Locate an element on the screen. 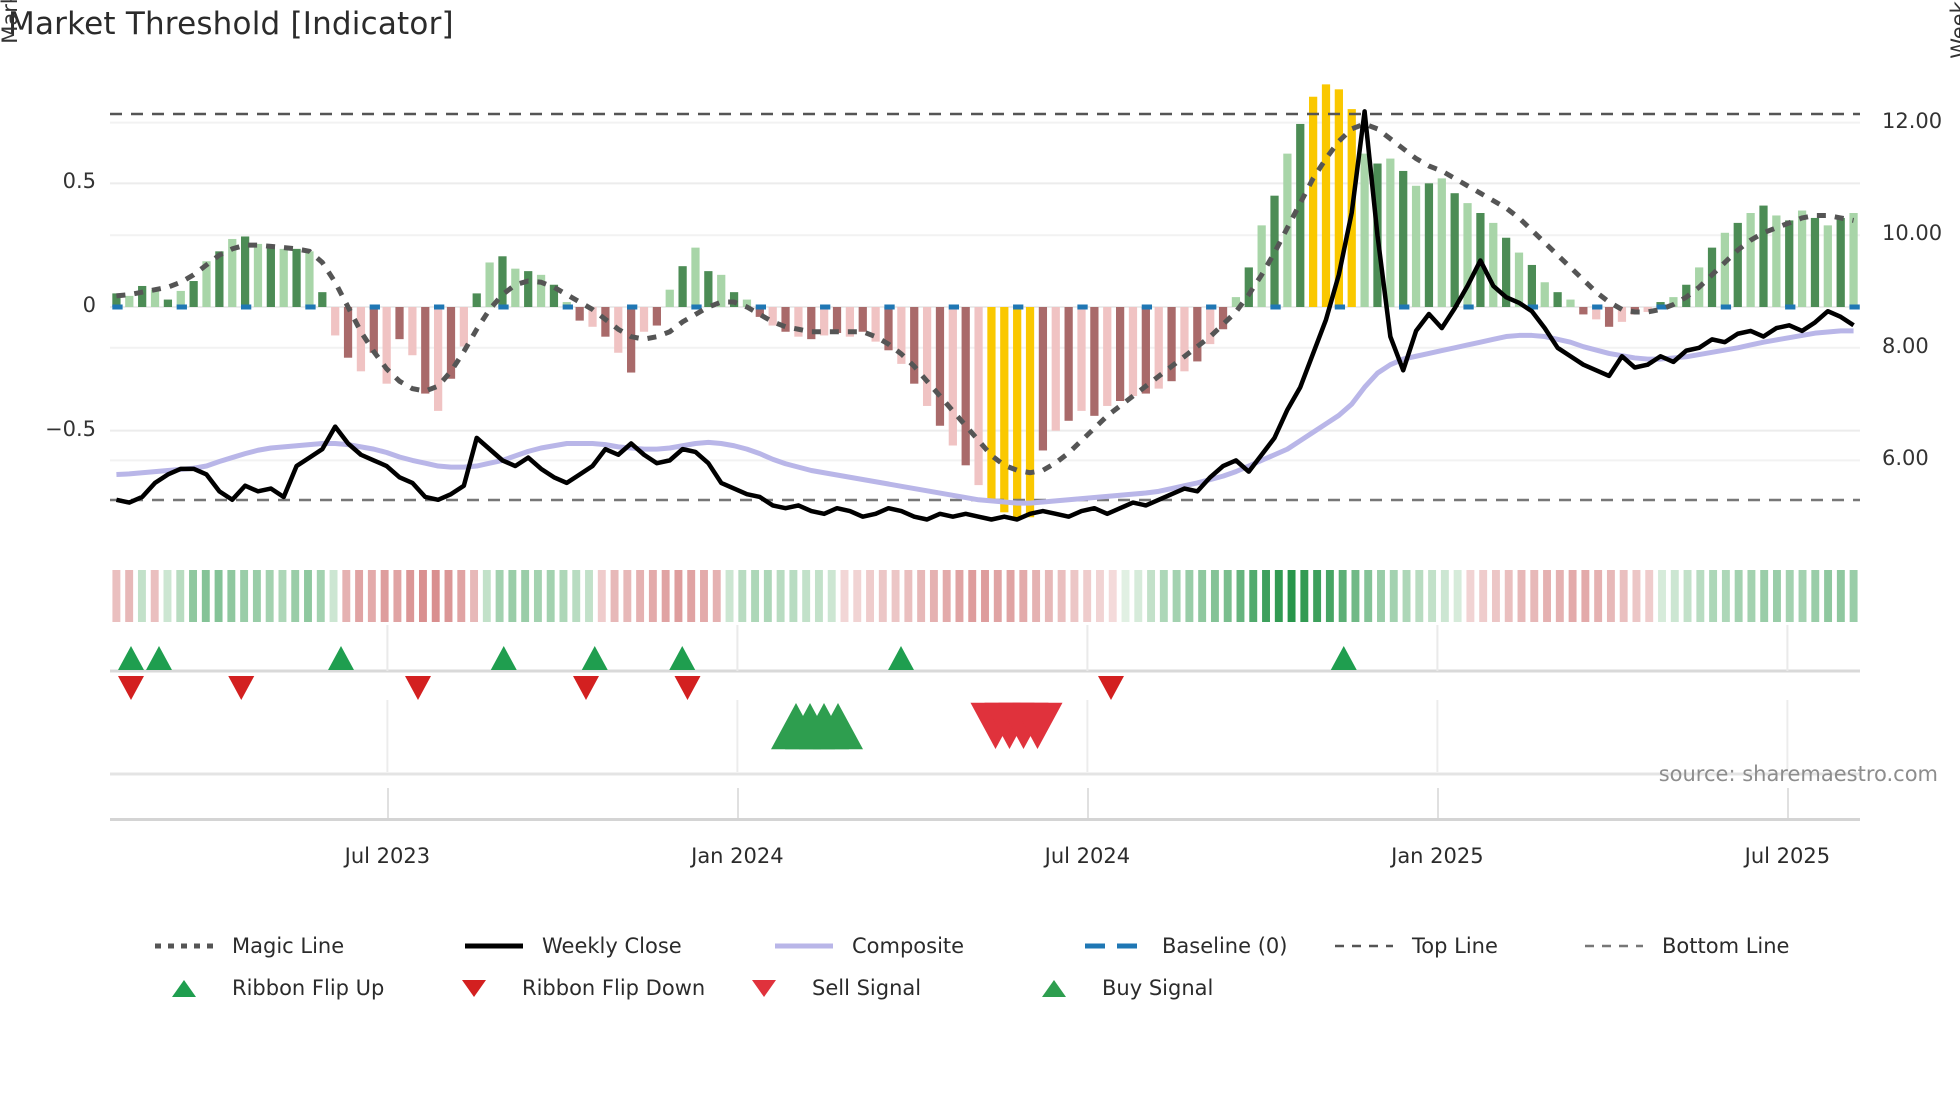  ribbon-strip is located at coordinates (985, 596).